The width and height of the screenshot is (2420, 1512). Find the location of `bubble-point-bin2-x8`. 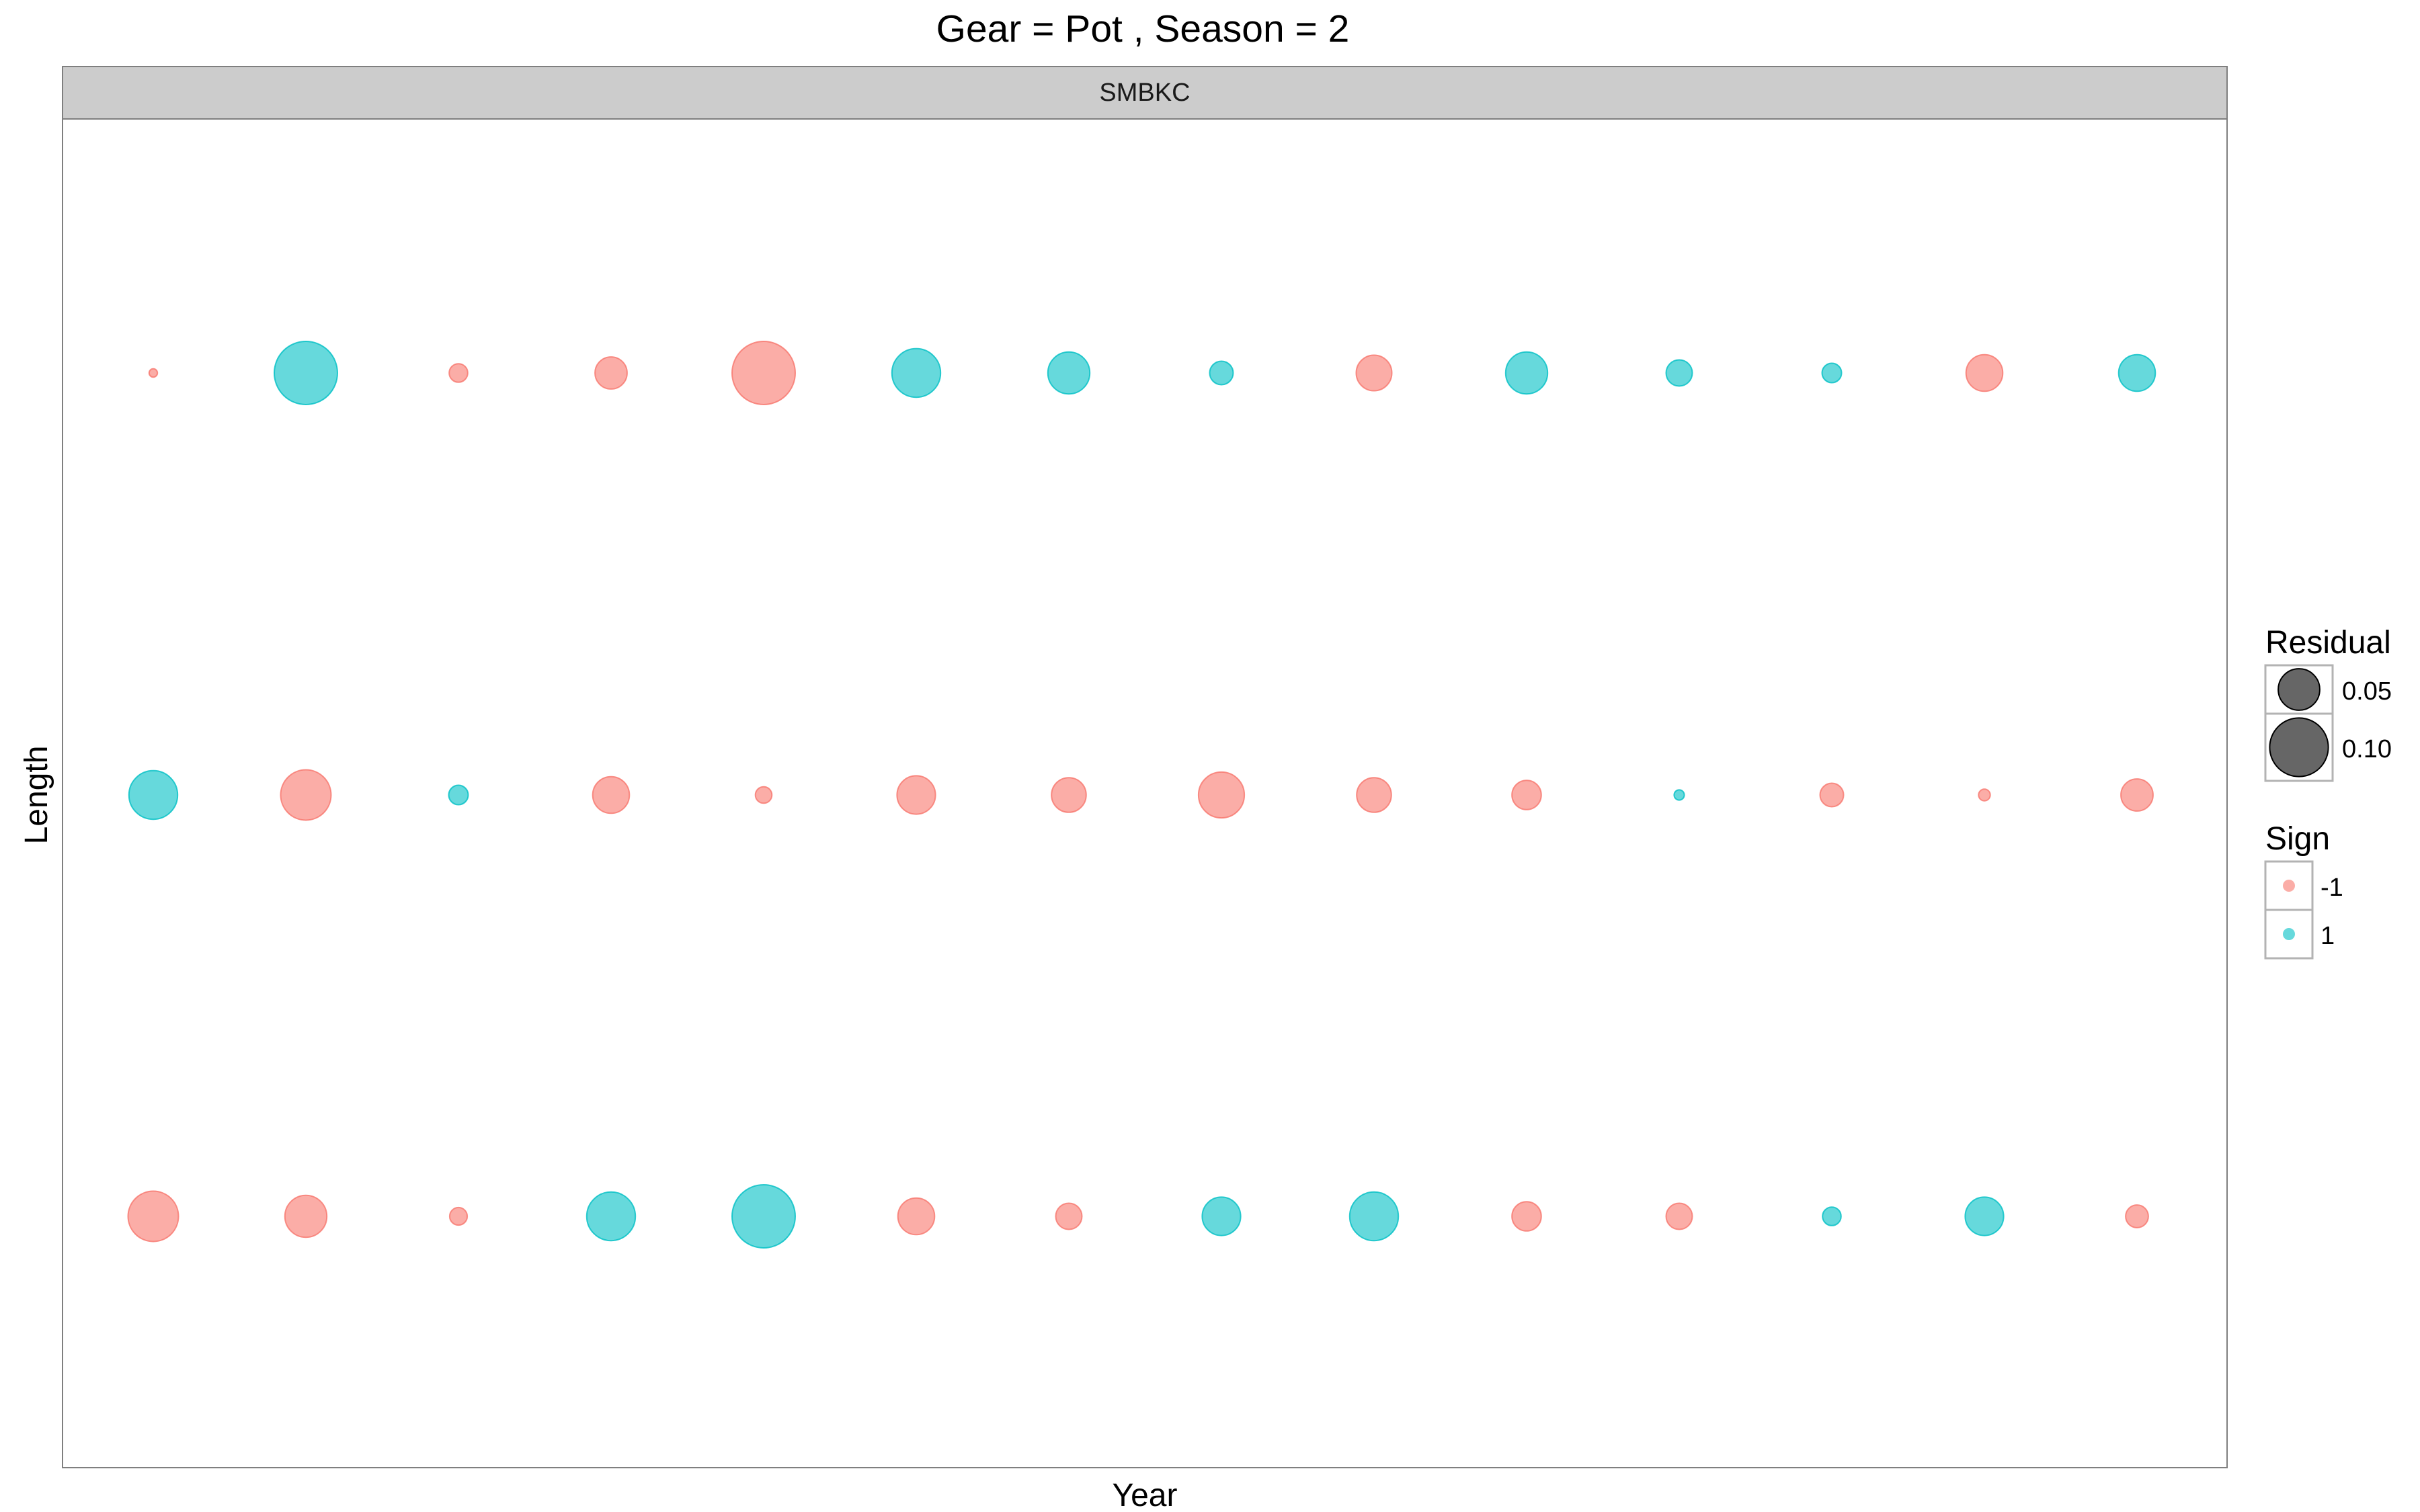

bubble-point-bin2-x8 is located at coordinates (1221, 795).